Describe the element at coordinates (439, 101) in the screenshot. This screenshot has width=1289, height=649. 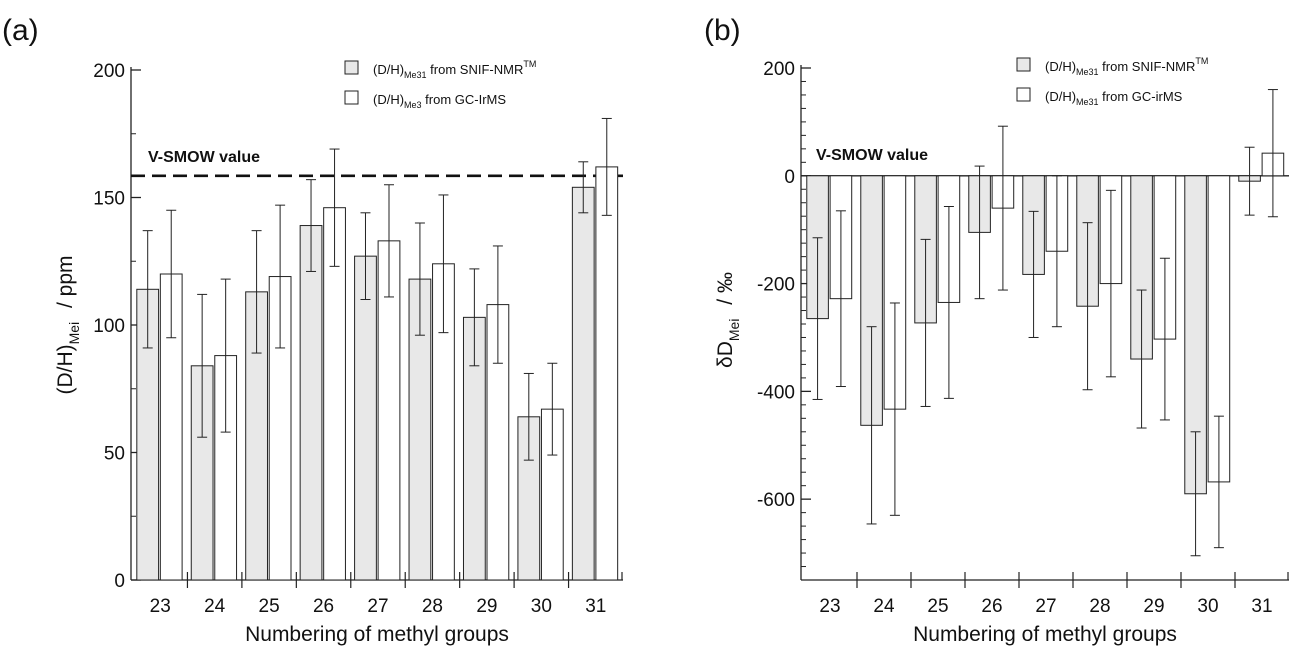
I see `legend-entry: (D/H)Me3 from GC-IrMS` at that location.